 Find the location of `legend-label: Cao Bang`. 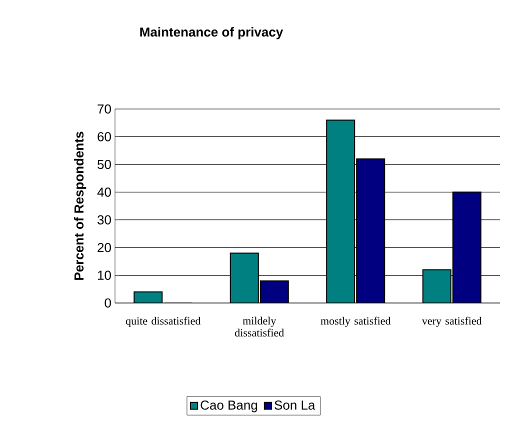

legend-label: Cao Bang is located at coordinates (229, 406).